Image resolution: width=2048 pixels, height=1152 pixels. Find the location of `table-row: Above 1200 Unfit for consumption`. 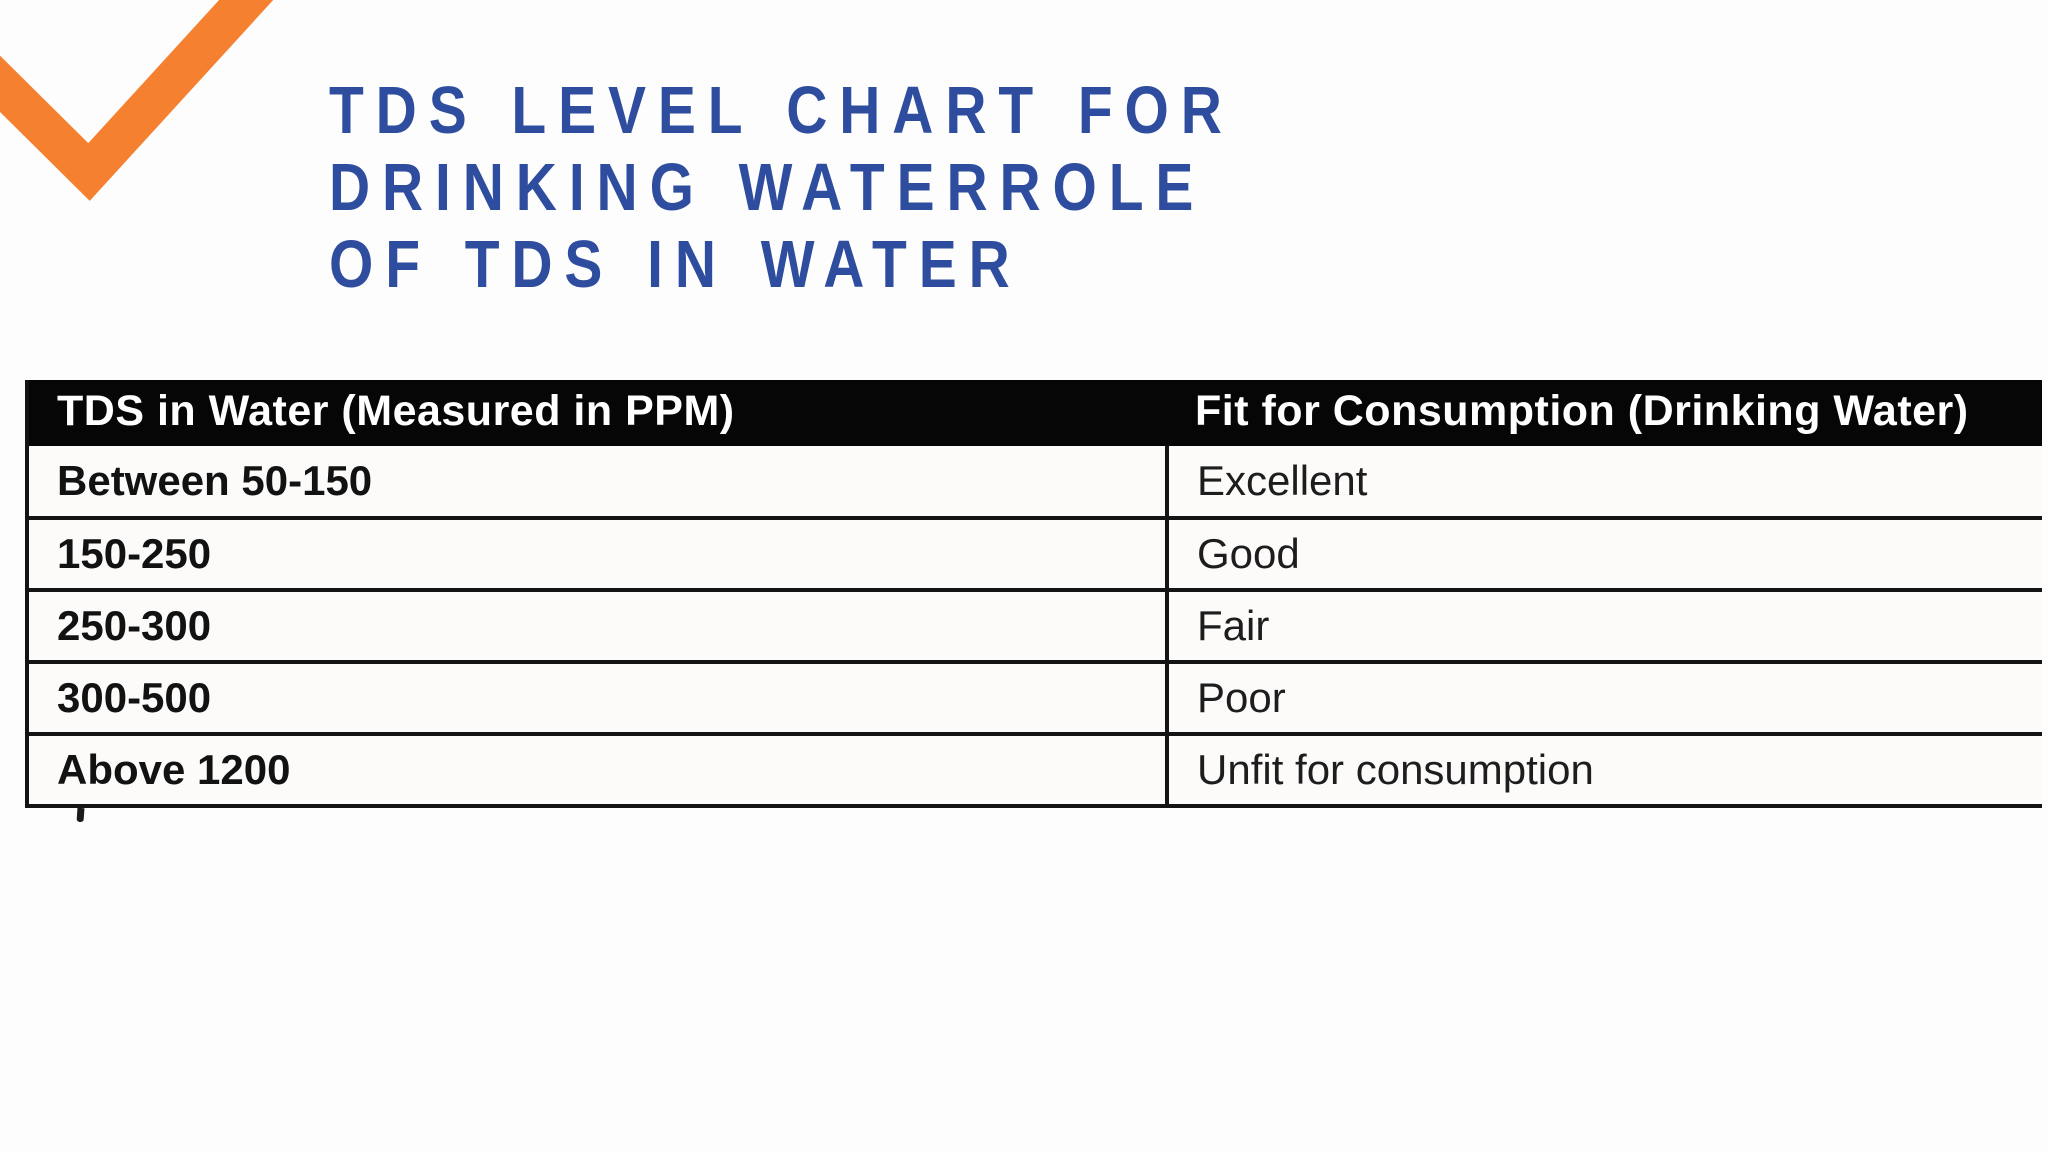

table-row: Above 1200 Unfit for consumption is located at coordinates (1034, 771).